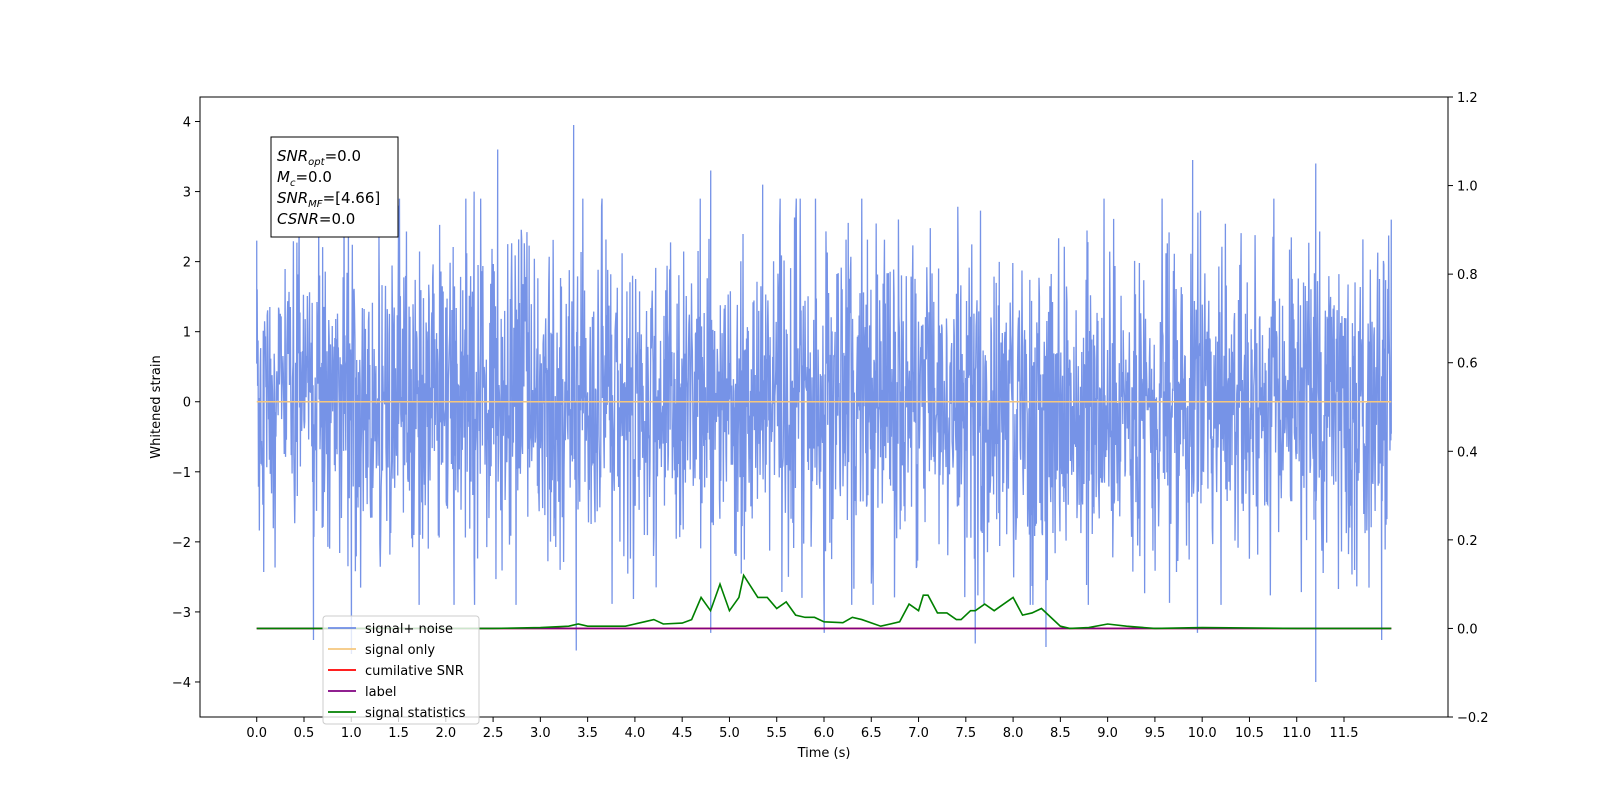  What do you see at coordinates (635, 733) in the screenshot?
I see `x-tick-label: 4.0` at bounding box center [635, 733].